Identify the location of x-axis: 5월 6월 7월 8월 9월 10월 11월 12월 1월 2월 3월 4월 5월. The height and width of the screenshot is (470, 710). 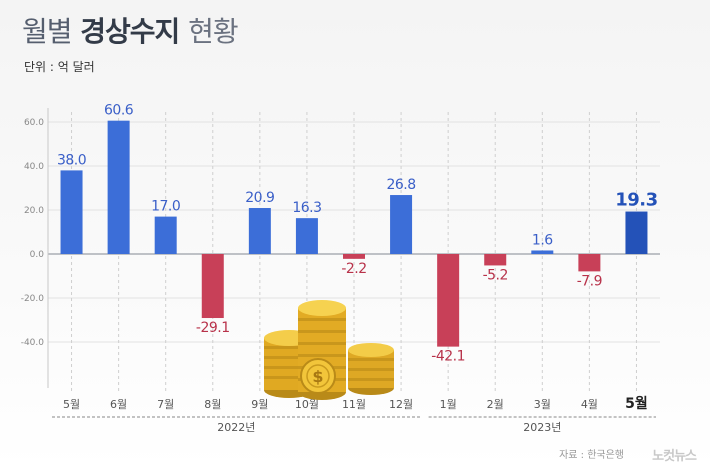
(355, 403).